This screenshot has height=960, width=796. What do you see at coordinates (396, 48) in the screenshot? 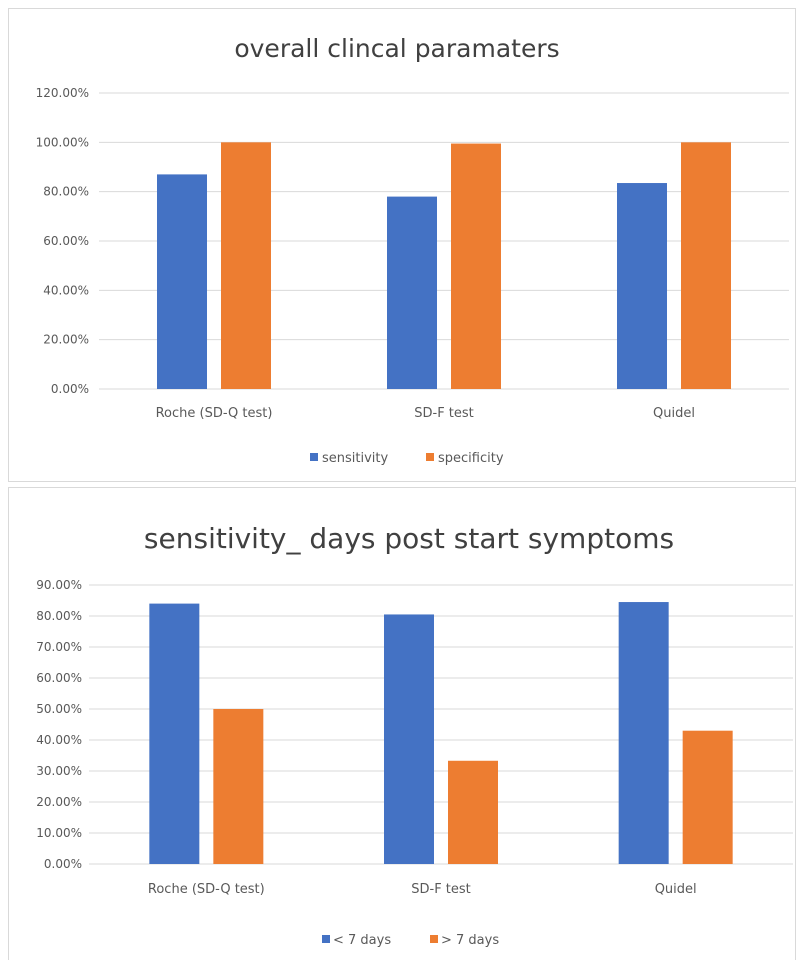
I see `chart-title: overall clincal paramaters` at bounding box center [396, 48].